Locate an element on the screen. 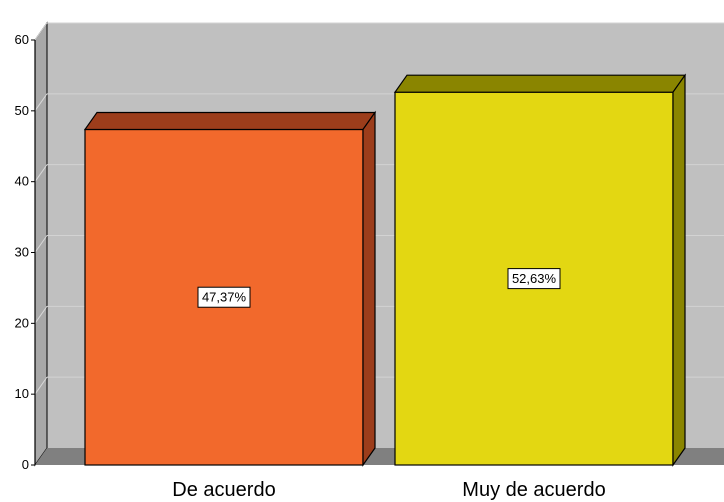  y-tick-label: 40 is located at coordinates (22, 181).